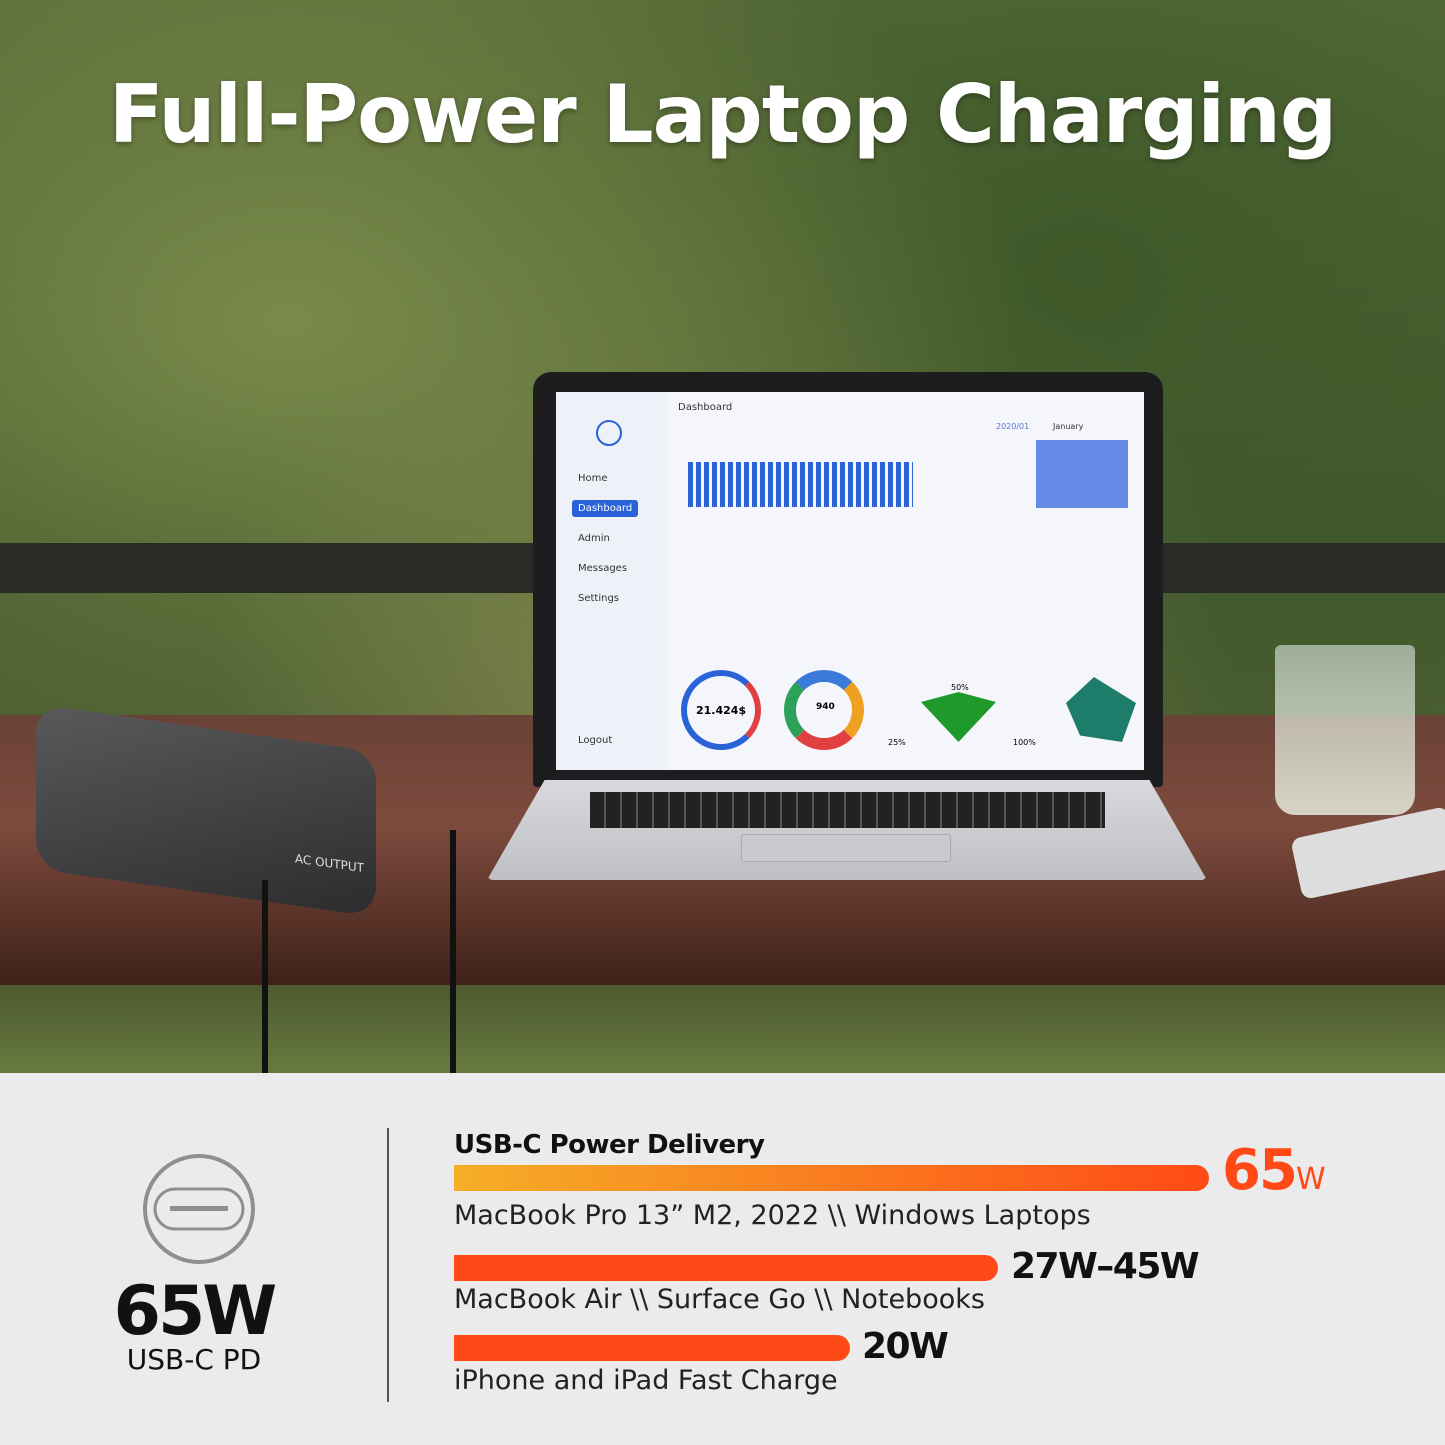  I want to click on nav-messages: Messages, so click(603, 568).